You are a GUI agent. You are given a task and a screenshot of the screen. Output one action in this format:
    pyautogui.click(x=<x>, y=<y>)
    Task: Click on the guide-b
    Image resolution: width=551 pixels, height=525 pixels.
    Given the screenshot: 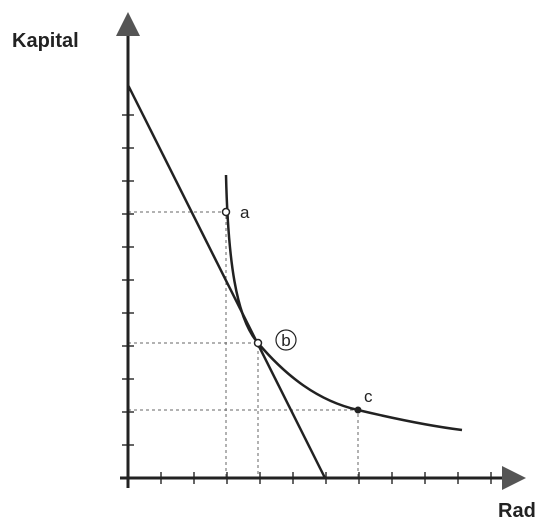 What is the action you would take?
    pyautogui.click(x=193, y=410)
    